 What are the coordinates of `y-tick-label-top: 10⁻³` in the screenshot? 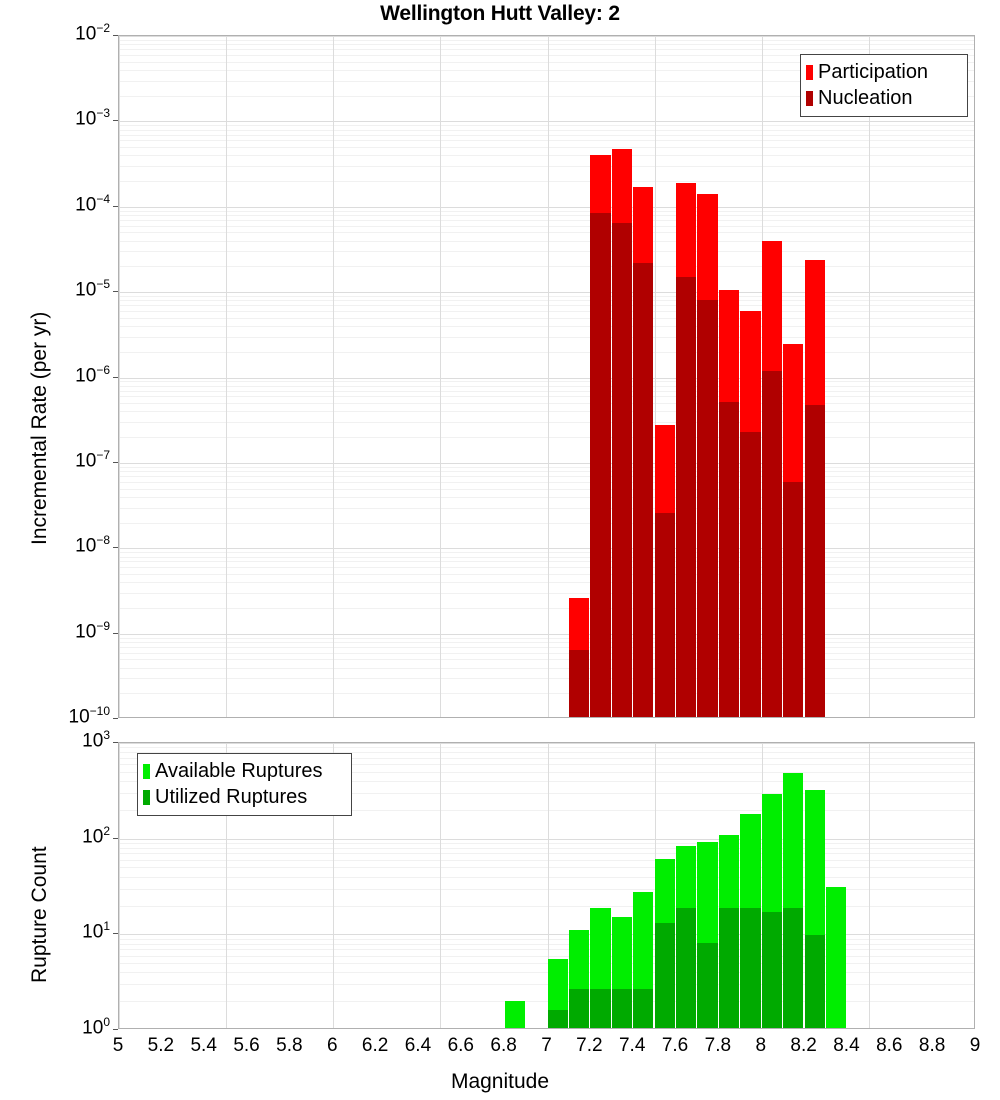 It's located at (92, 118).